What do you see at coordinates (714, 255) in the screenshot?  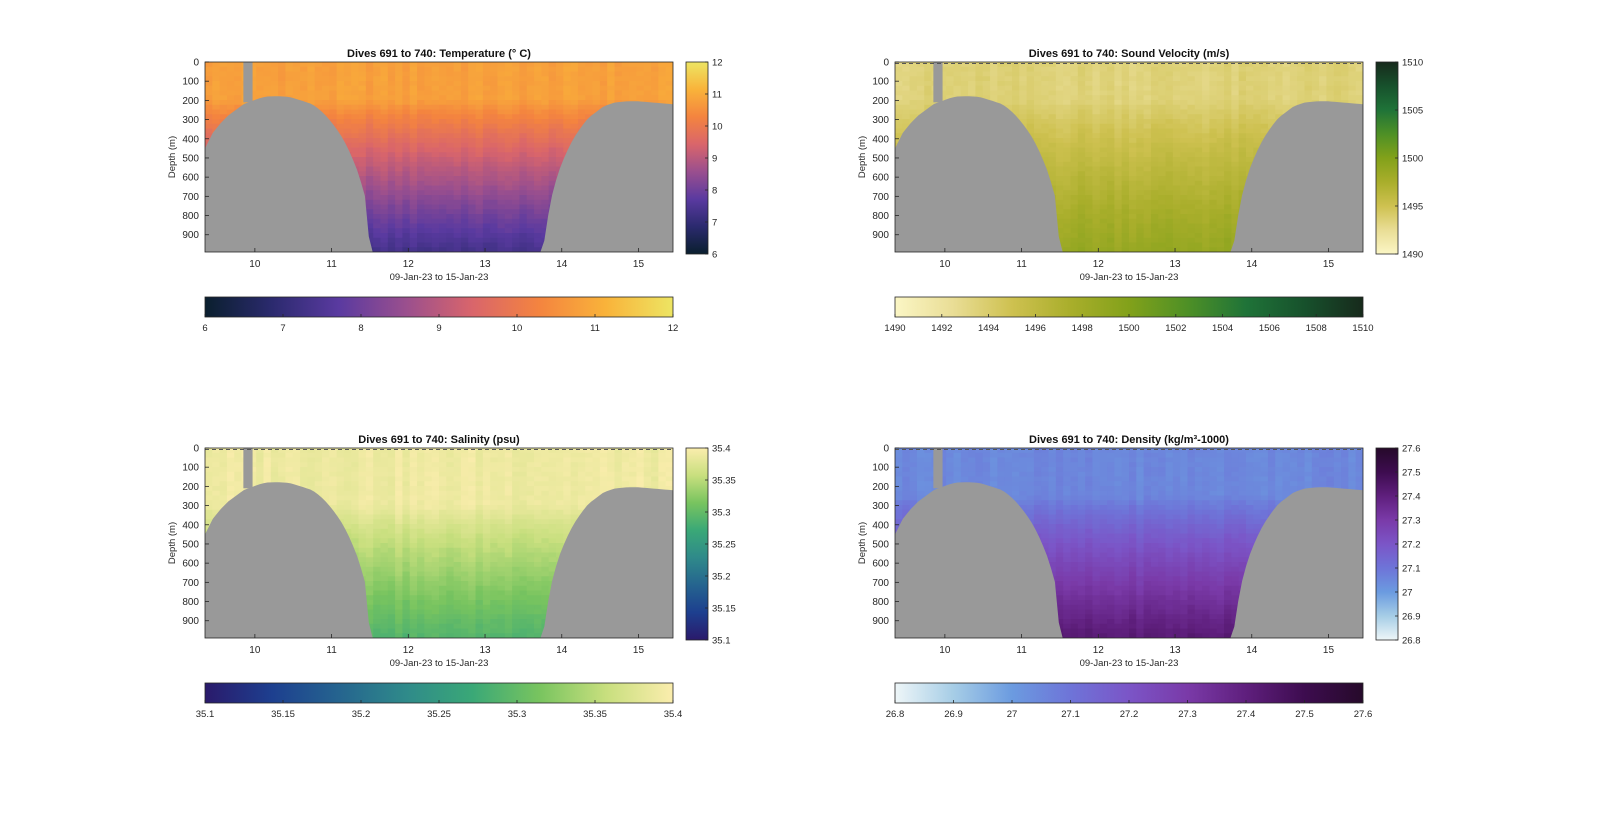 I see `side-colorbar-label: 6` at bounding box center [714, 255].